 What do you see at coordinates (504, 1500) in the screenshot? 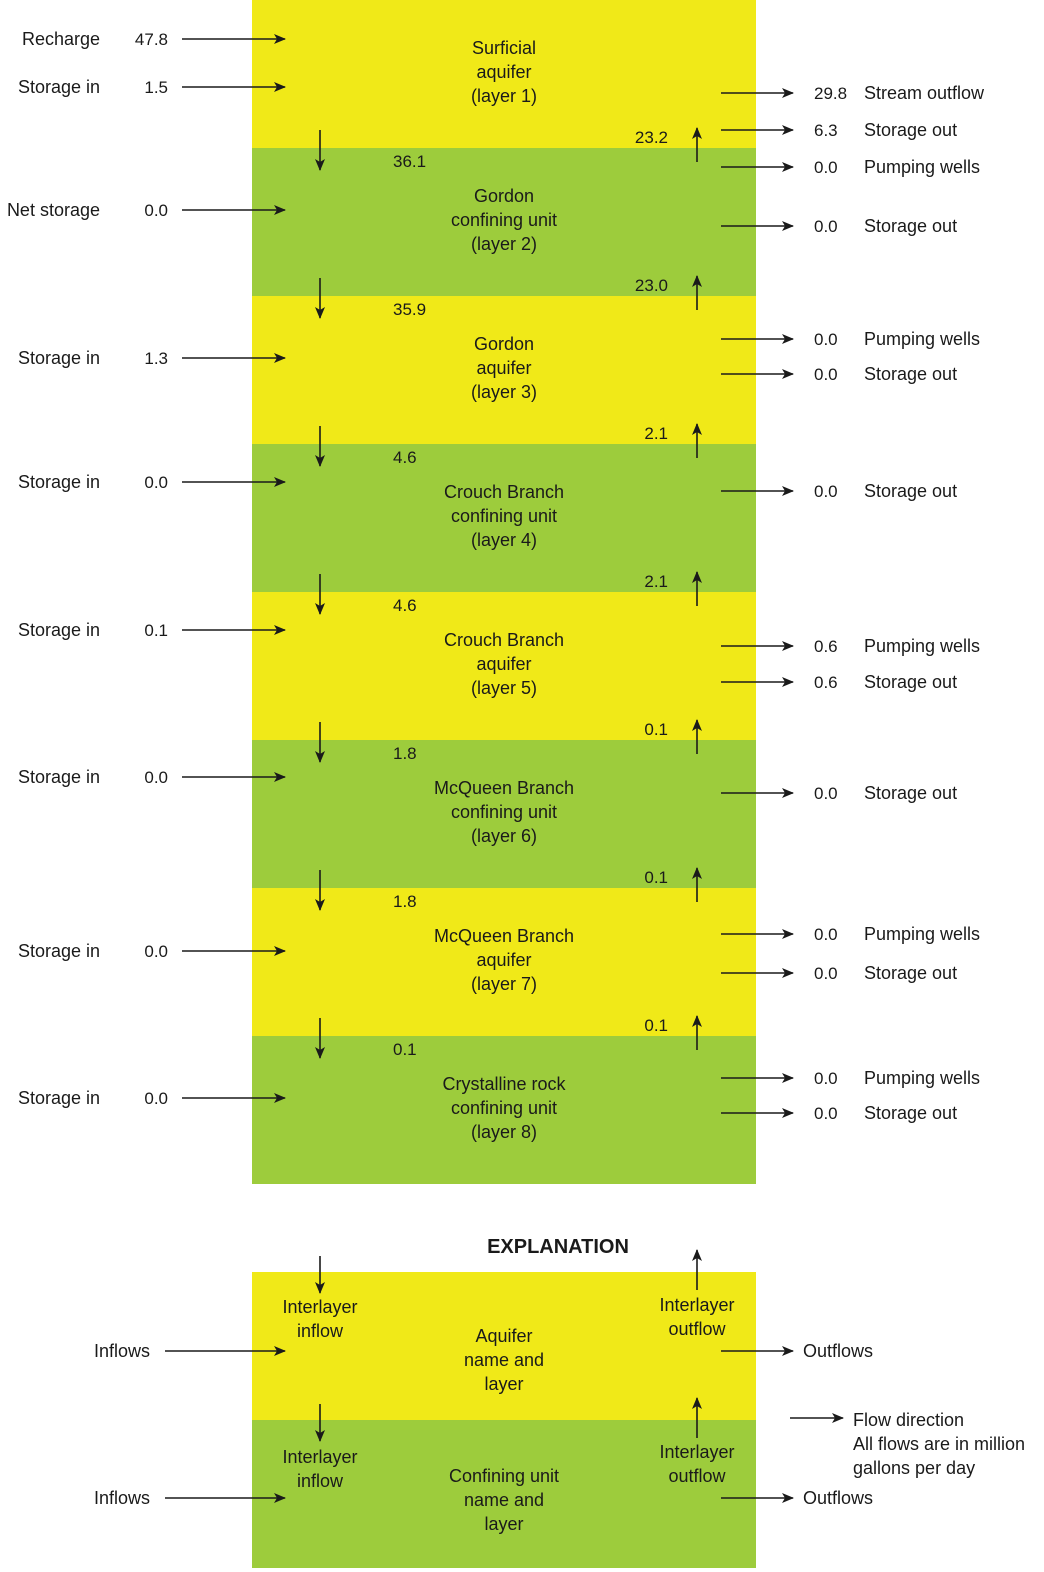
I see `explanation-confining-name: name and` at bounding box center [504, 1500].